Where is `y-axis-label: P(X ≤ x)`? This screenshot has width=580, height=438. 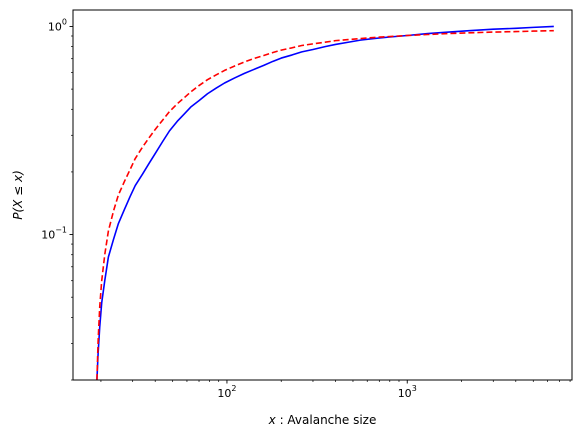
y-axis-label: P(X ≤ x) is located at coordinates (18, 195).